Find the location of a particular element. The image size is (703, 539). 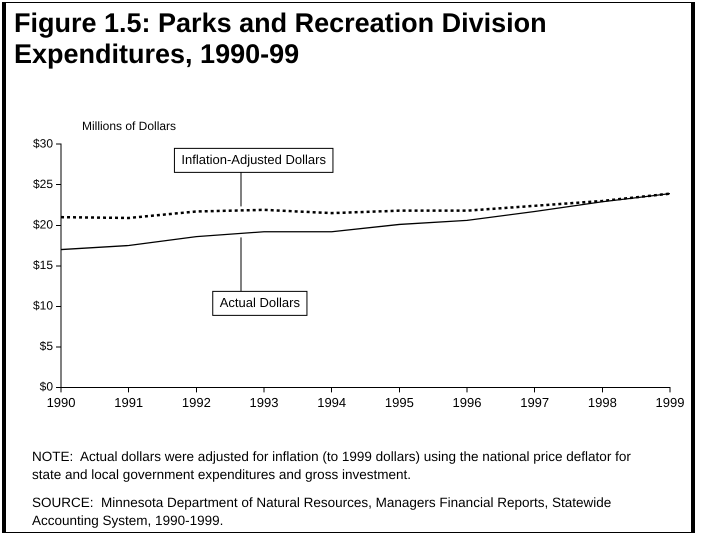

text: Actual Dollars is located at coordinates (260, 302).